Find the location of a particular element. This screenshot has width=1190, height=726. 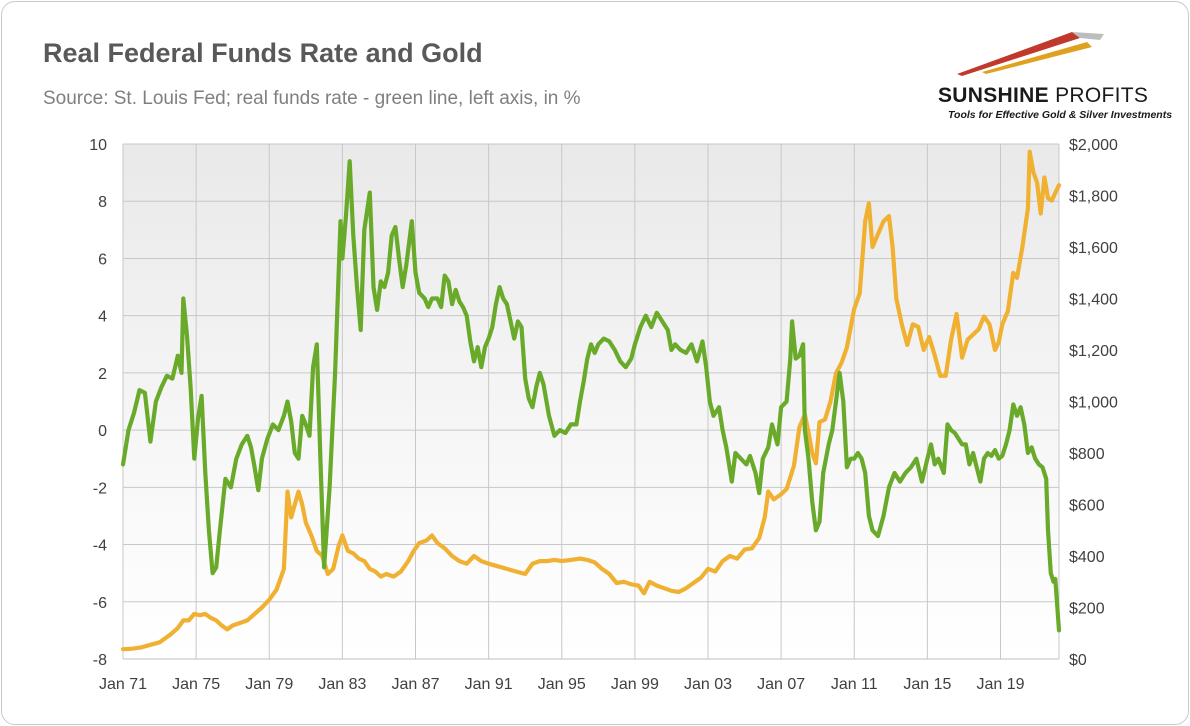

y-left-tick-label: 0 is located at coordinates (102, 431).